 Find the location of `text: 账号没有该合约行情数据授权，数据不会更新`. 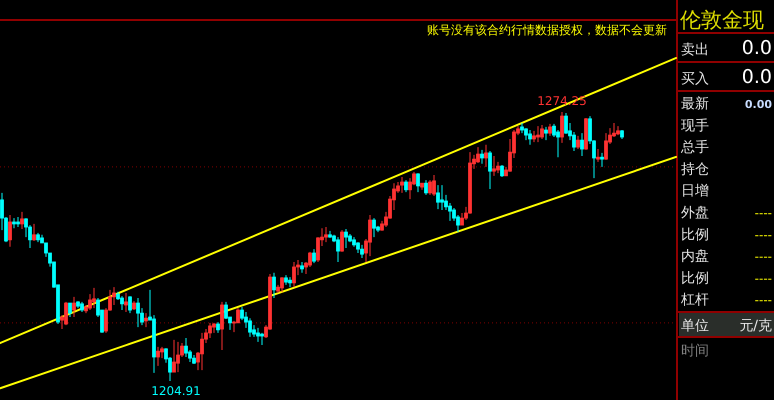

text: 账号没有该合约行情数据授权，数据不会更新 is located at coordinates (547, 30).